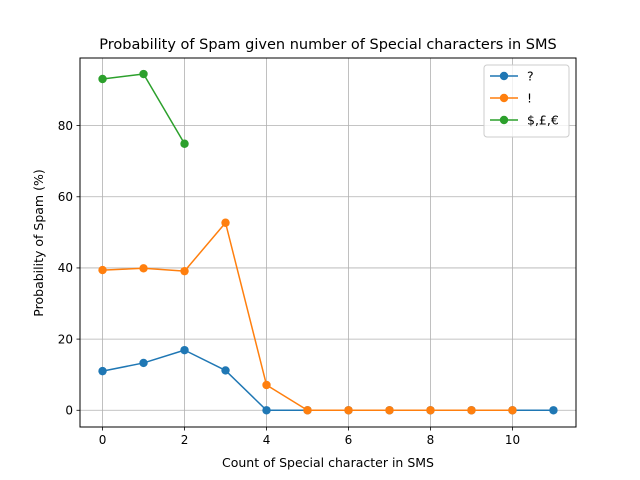 The height and width of the screenshot is (480, 640). Describe the element at coordinates (530, 76) in the screenshot. I see `legend-label: ?` at that location.